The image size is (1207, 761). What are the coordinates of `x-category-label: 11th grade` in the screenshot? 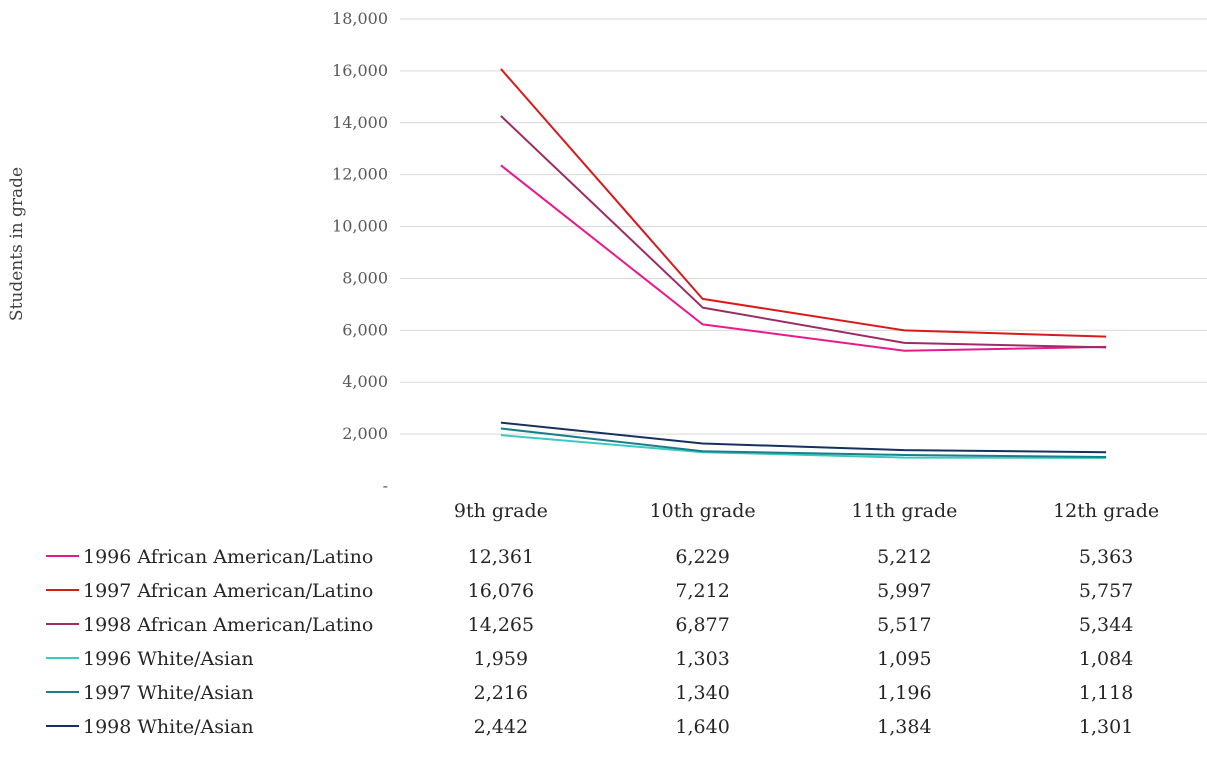 It's located at (904, 511).